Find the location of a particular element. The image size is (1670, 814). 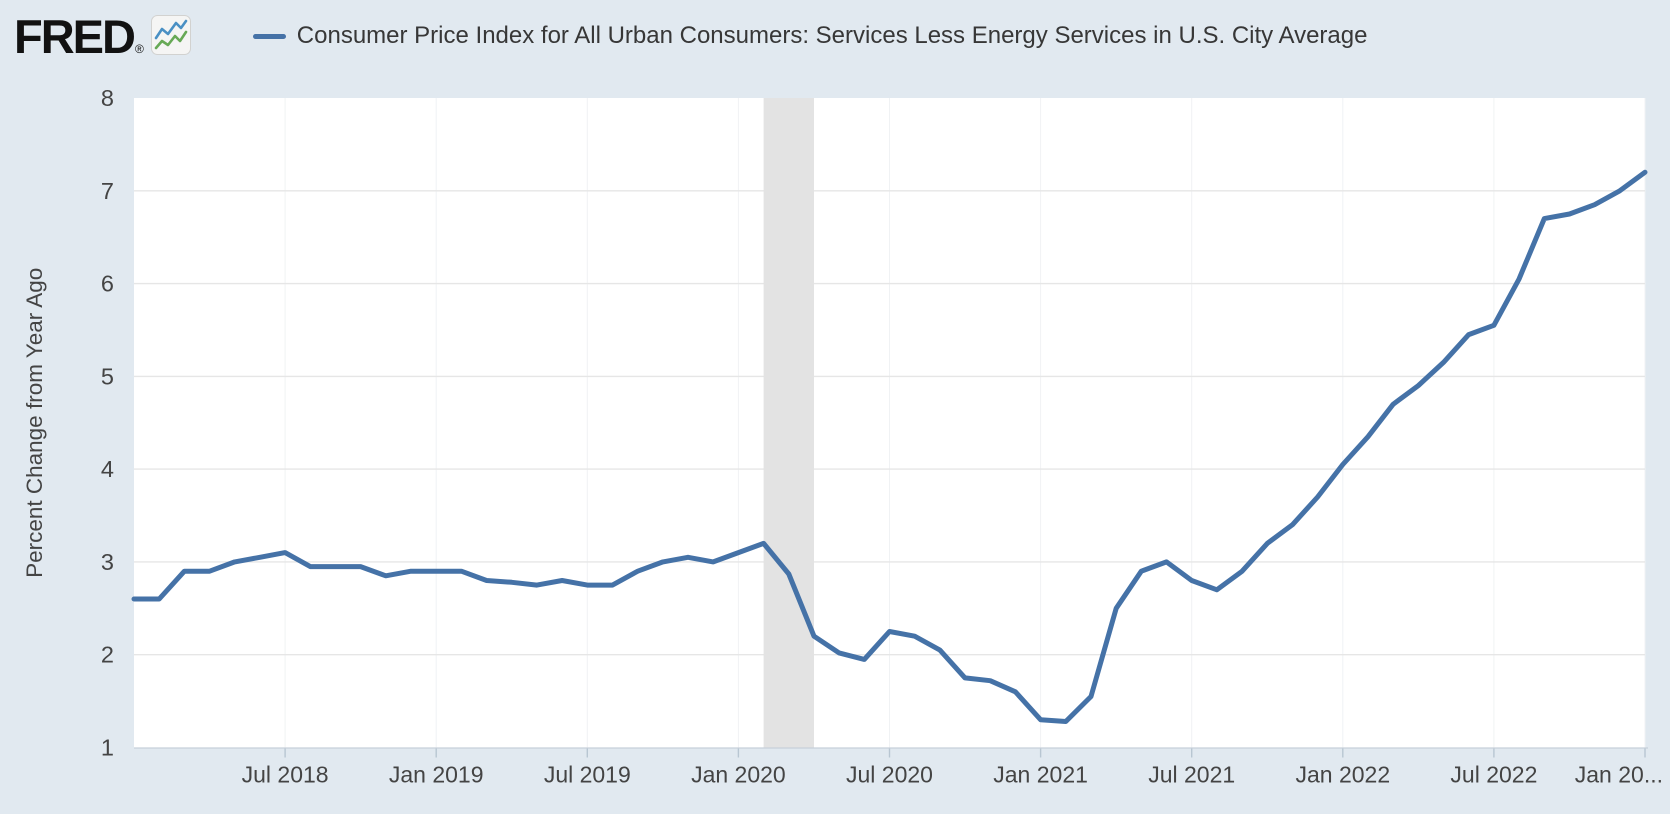

recession-shading-band is located at coordinates (788, 423).